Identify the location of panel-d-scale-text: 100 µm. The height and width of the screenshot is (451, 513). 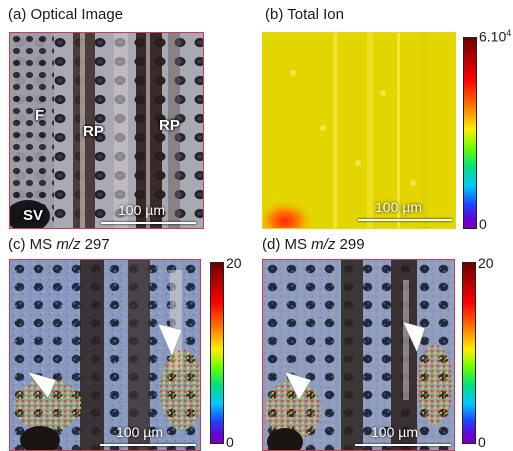
(394, 432).